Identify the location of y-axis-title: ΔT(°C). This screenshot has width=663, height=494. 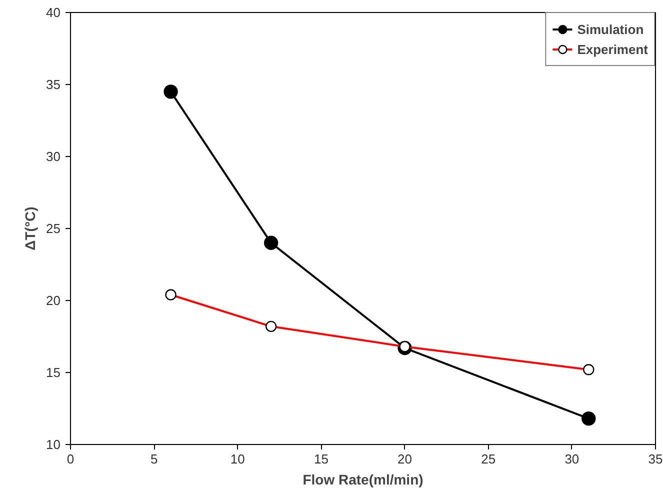
(30, 228).